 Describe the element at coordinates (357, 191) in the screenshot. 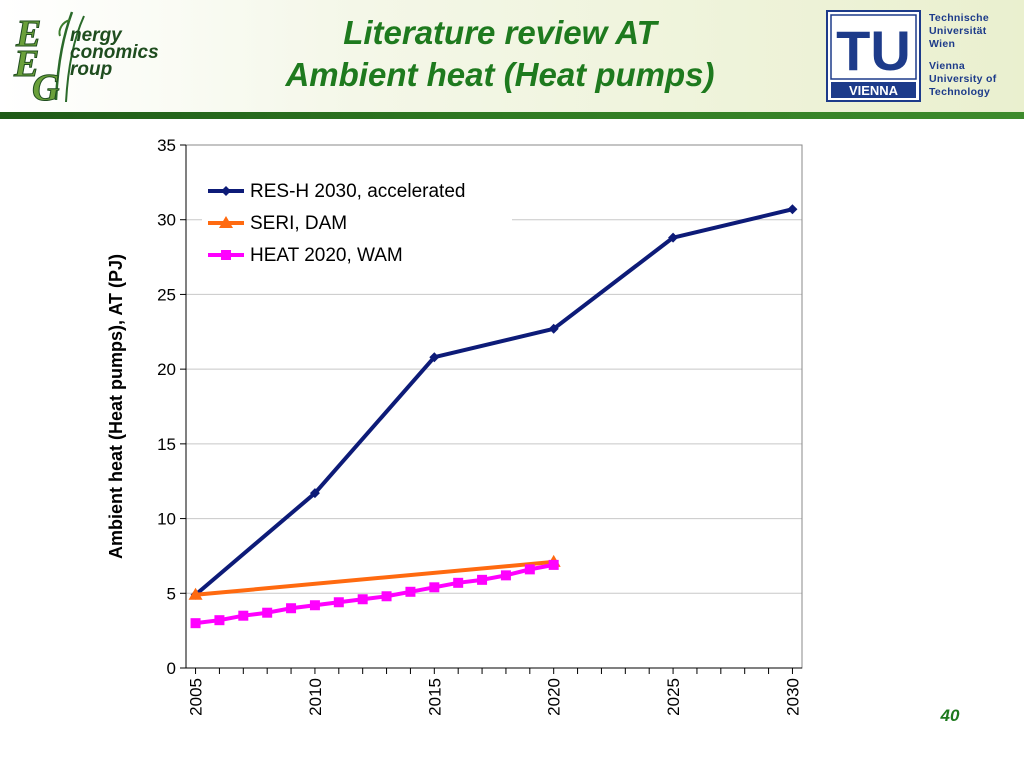

I see `legend-entry: RES-H 2030, accelerated` at that location.